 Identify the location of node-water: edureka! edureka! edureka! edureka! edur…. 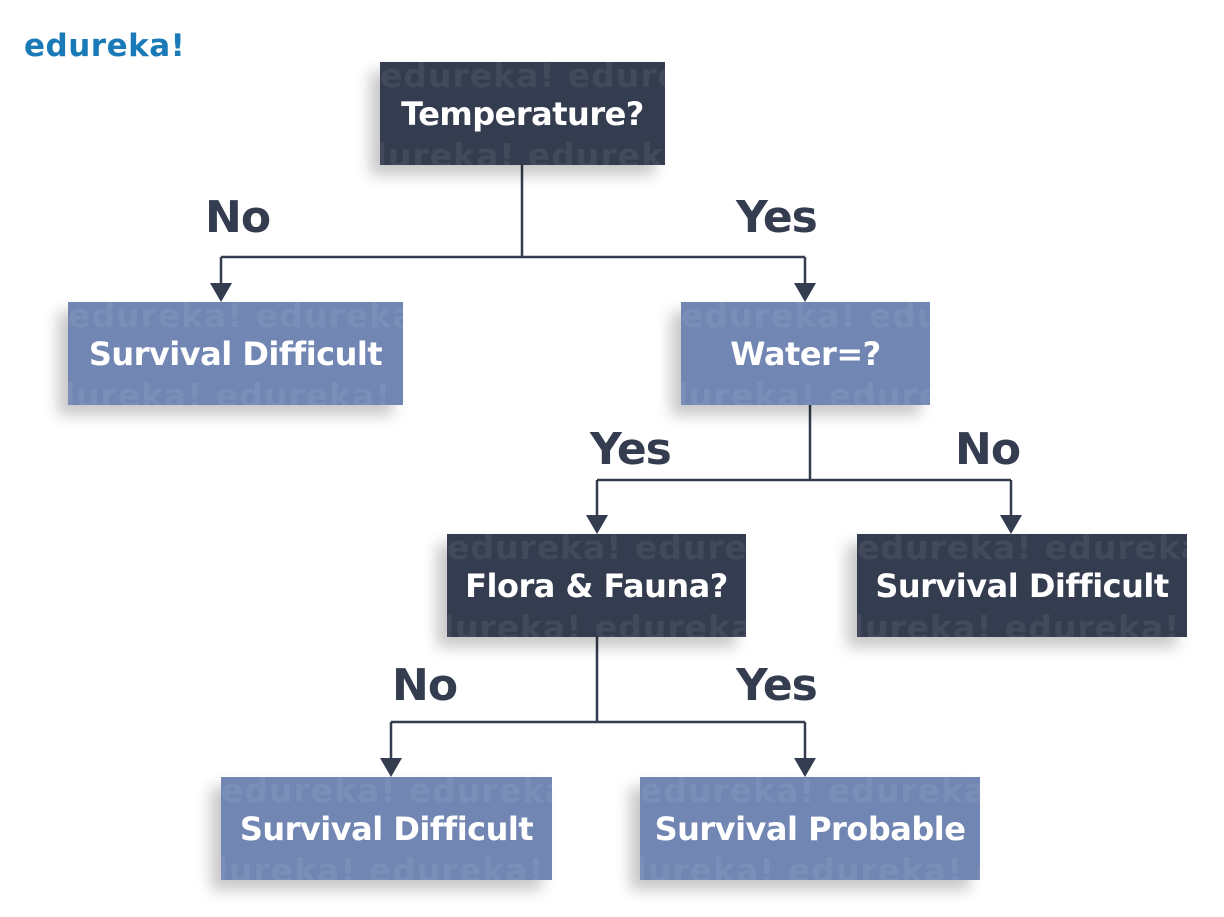
(805, 353).